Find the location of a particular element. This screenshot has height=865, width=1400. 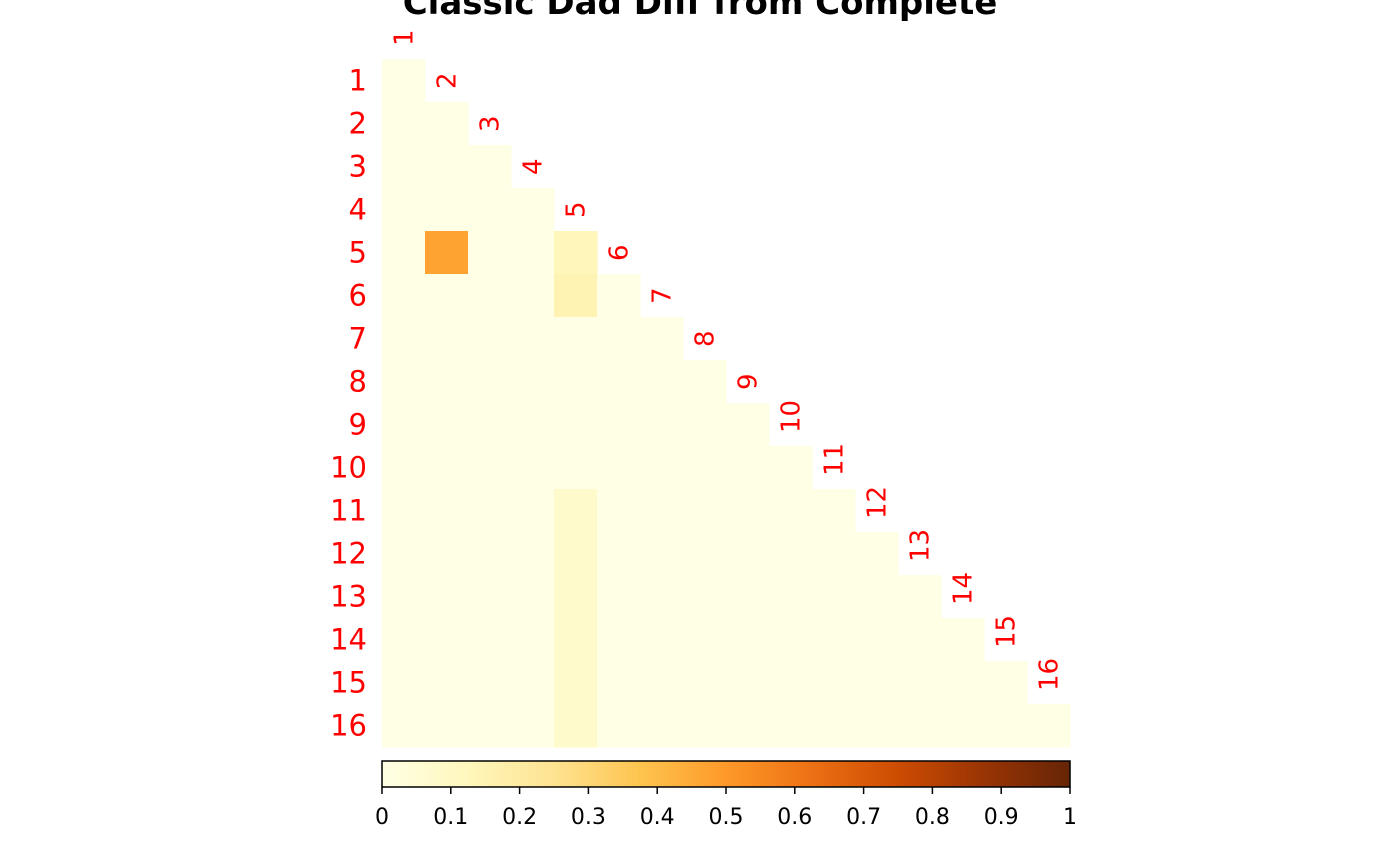

heatmap-cell-r16-c14 is located at coordinates (963, 726).